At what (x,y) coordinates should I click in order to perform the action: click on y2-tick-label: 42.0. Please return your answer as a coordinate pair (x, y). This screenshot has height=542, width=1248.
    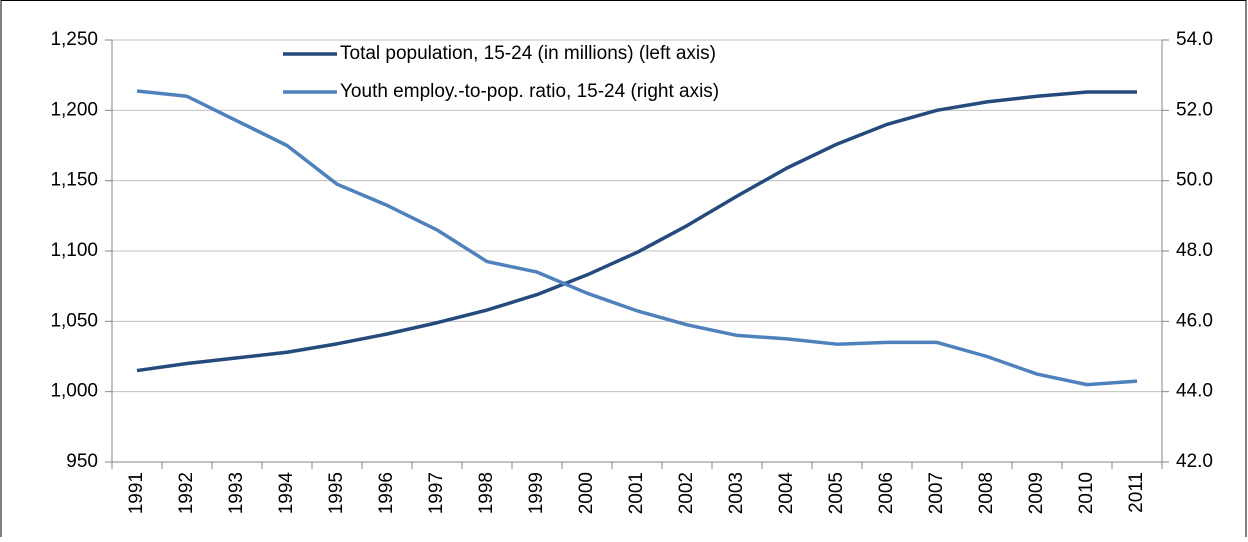
    Looking at the image, I should click on (1194, 461).